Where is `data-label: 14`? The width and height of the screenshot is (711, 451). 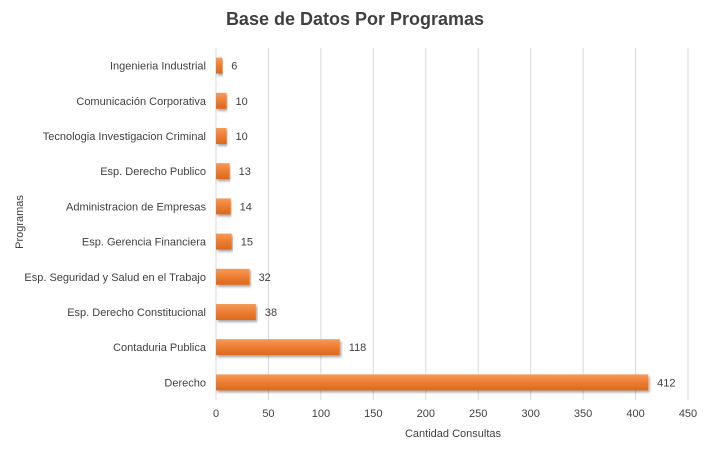
data-label: 14 is located at coordinates (246, 207).